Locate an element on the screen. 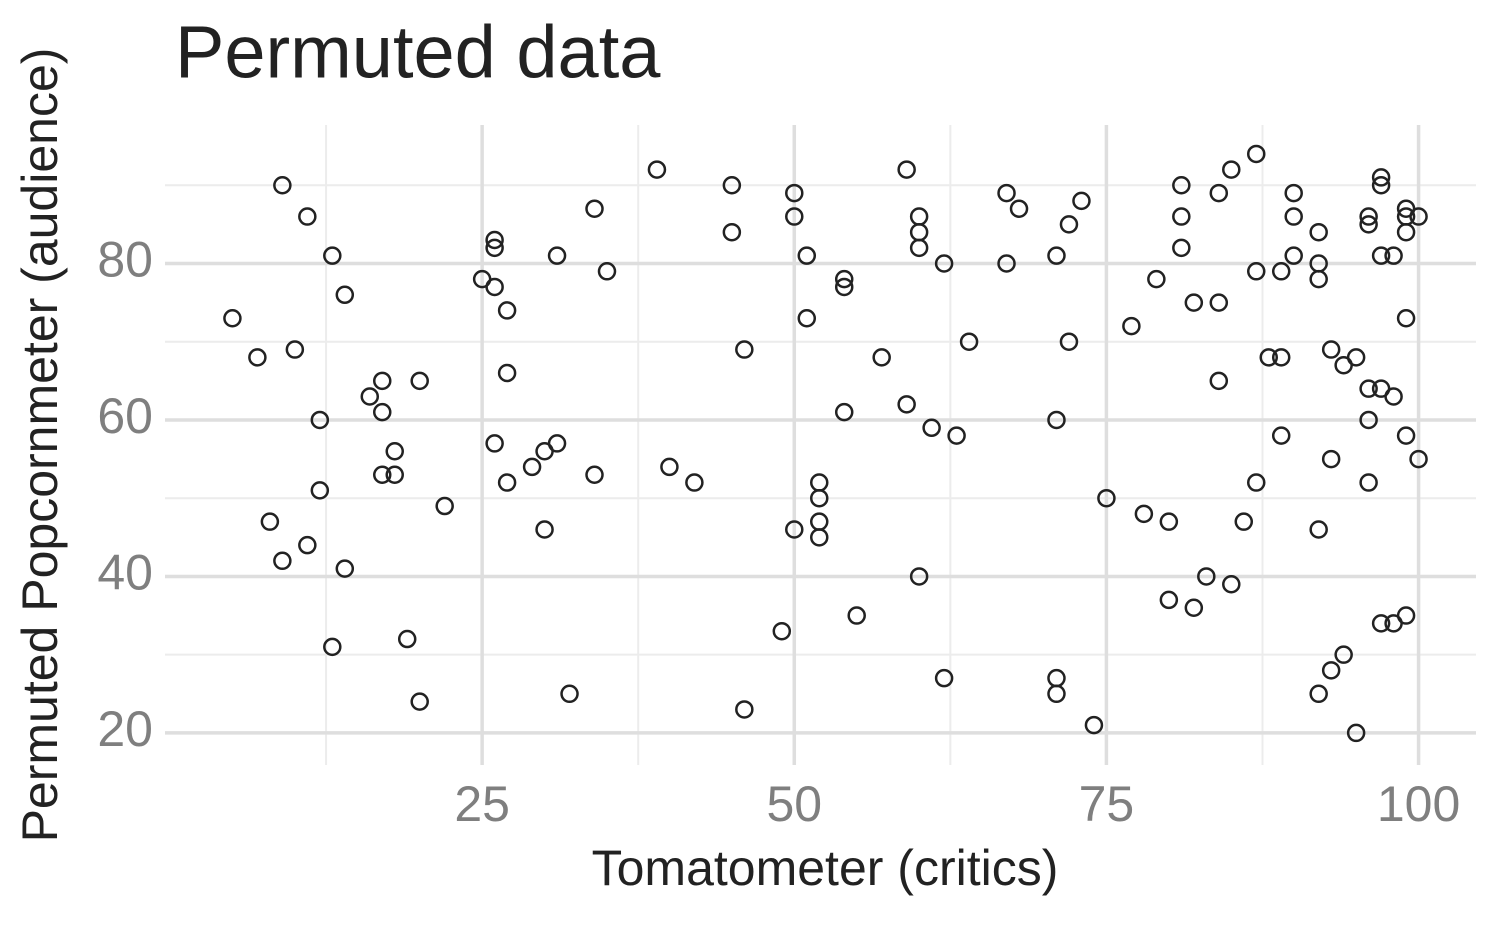 This screenshot has height=927, width=1500. x-tick-label: 50 is located at coordinates (794, 804).